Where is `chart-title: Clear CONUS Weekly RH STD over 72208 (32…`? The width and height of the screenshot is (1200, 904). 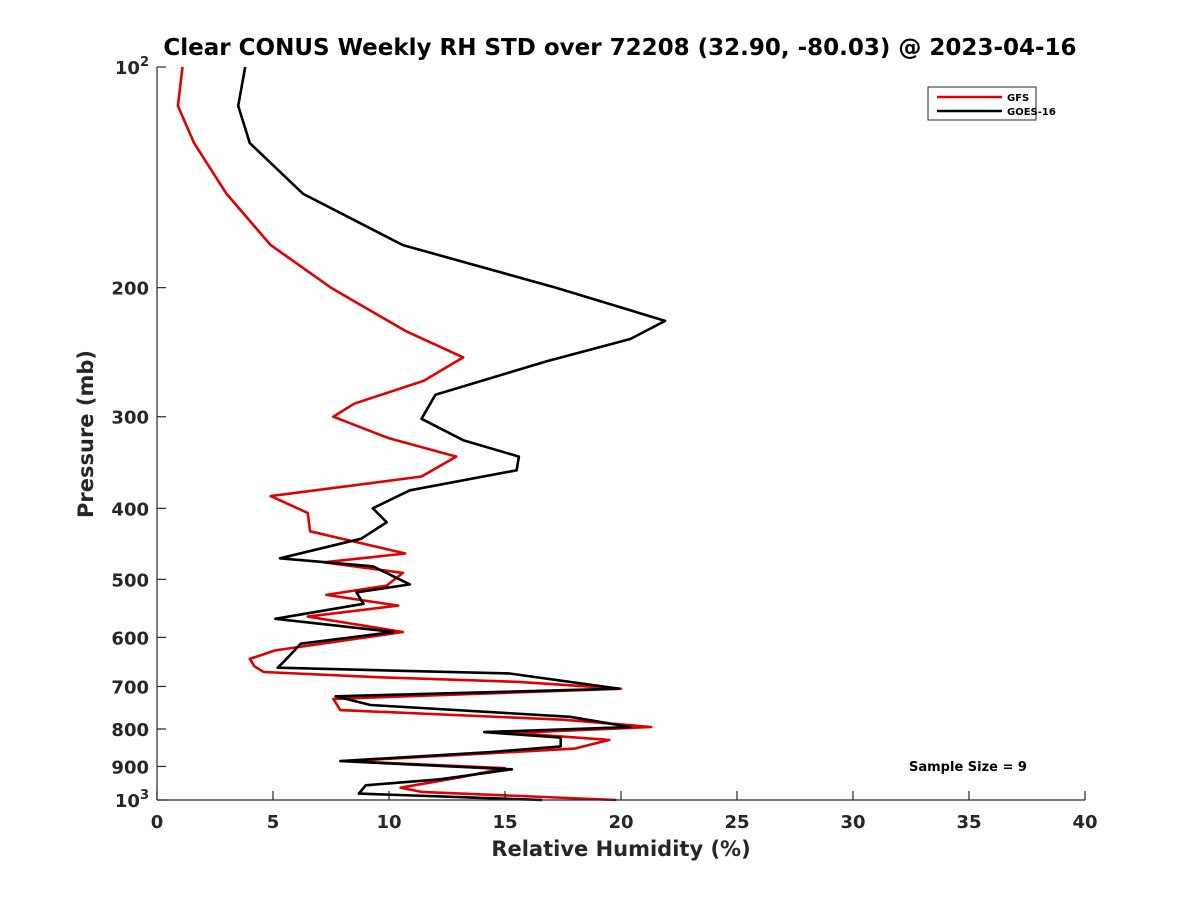 chart-title: Clear CONUS Weekly RH STD over 72208 (32… is located at coordinates (619, 48).